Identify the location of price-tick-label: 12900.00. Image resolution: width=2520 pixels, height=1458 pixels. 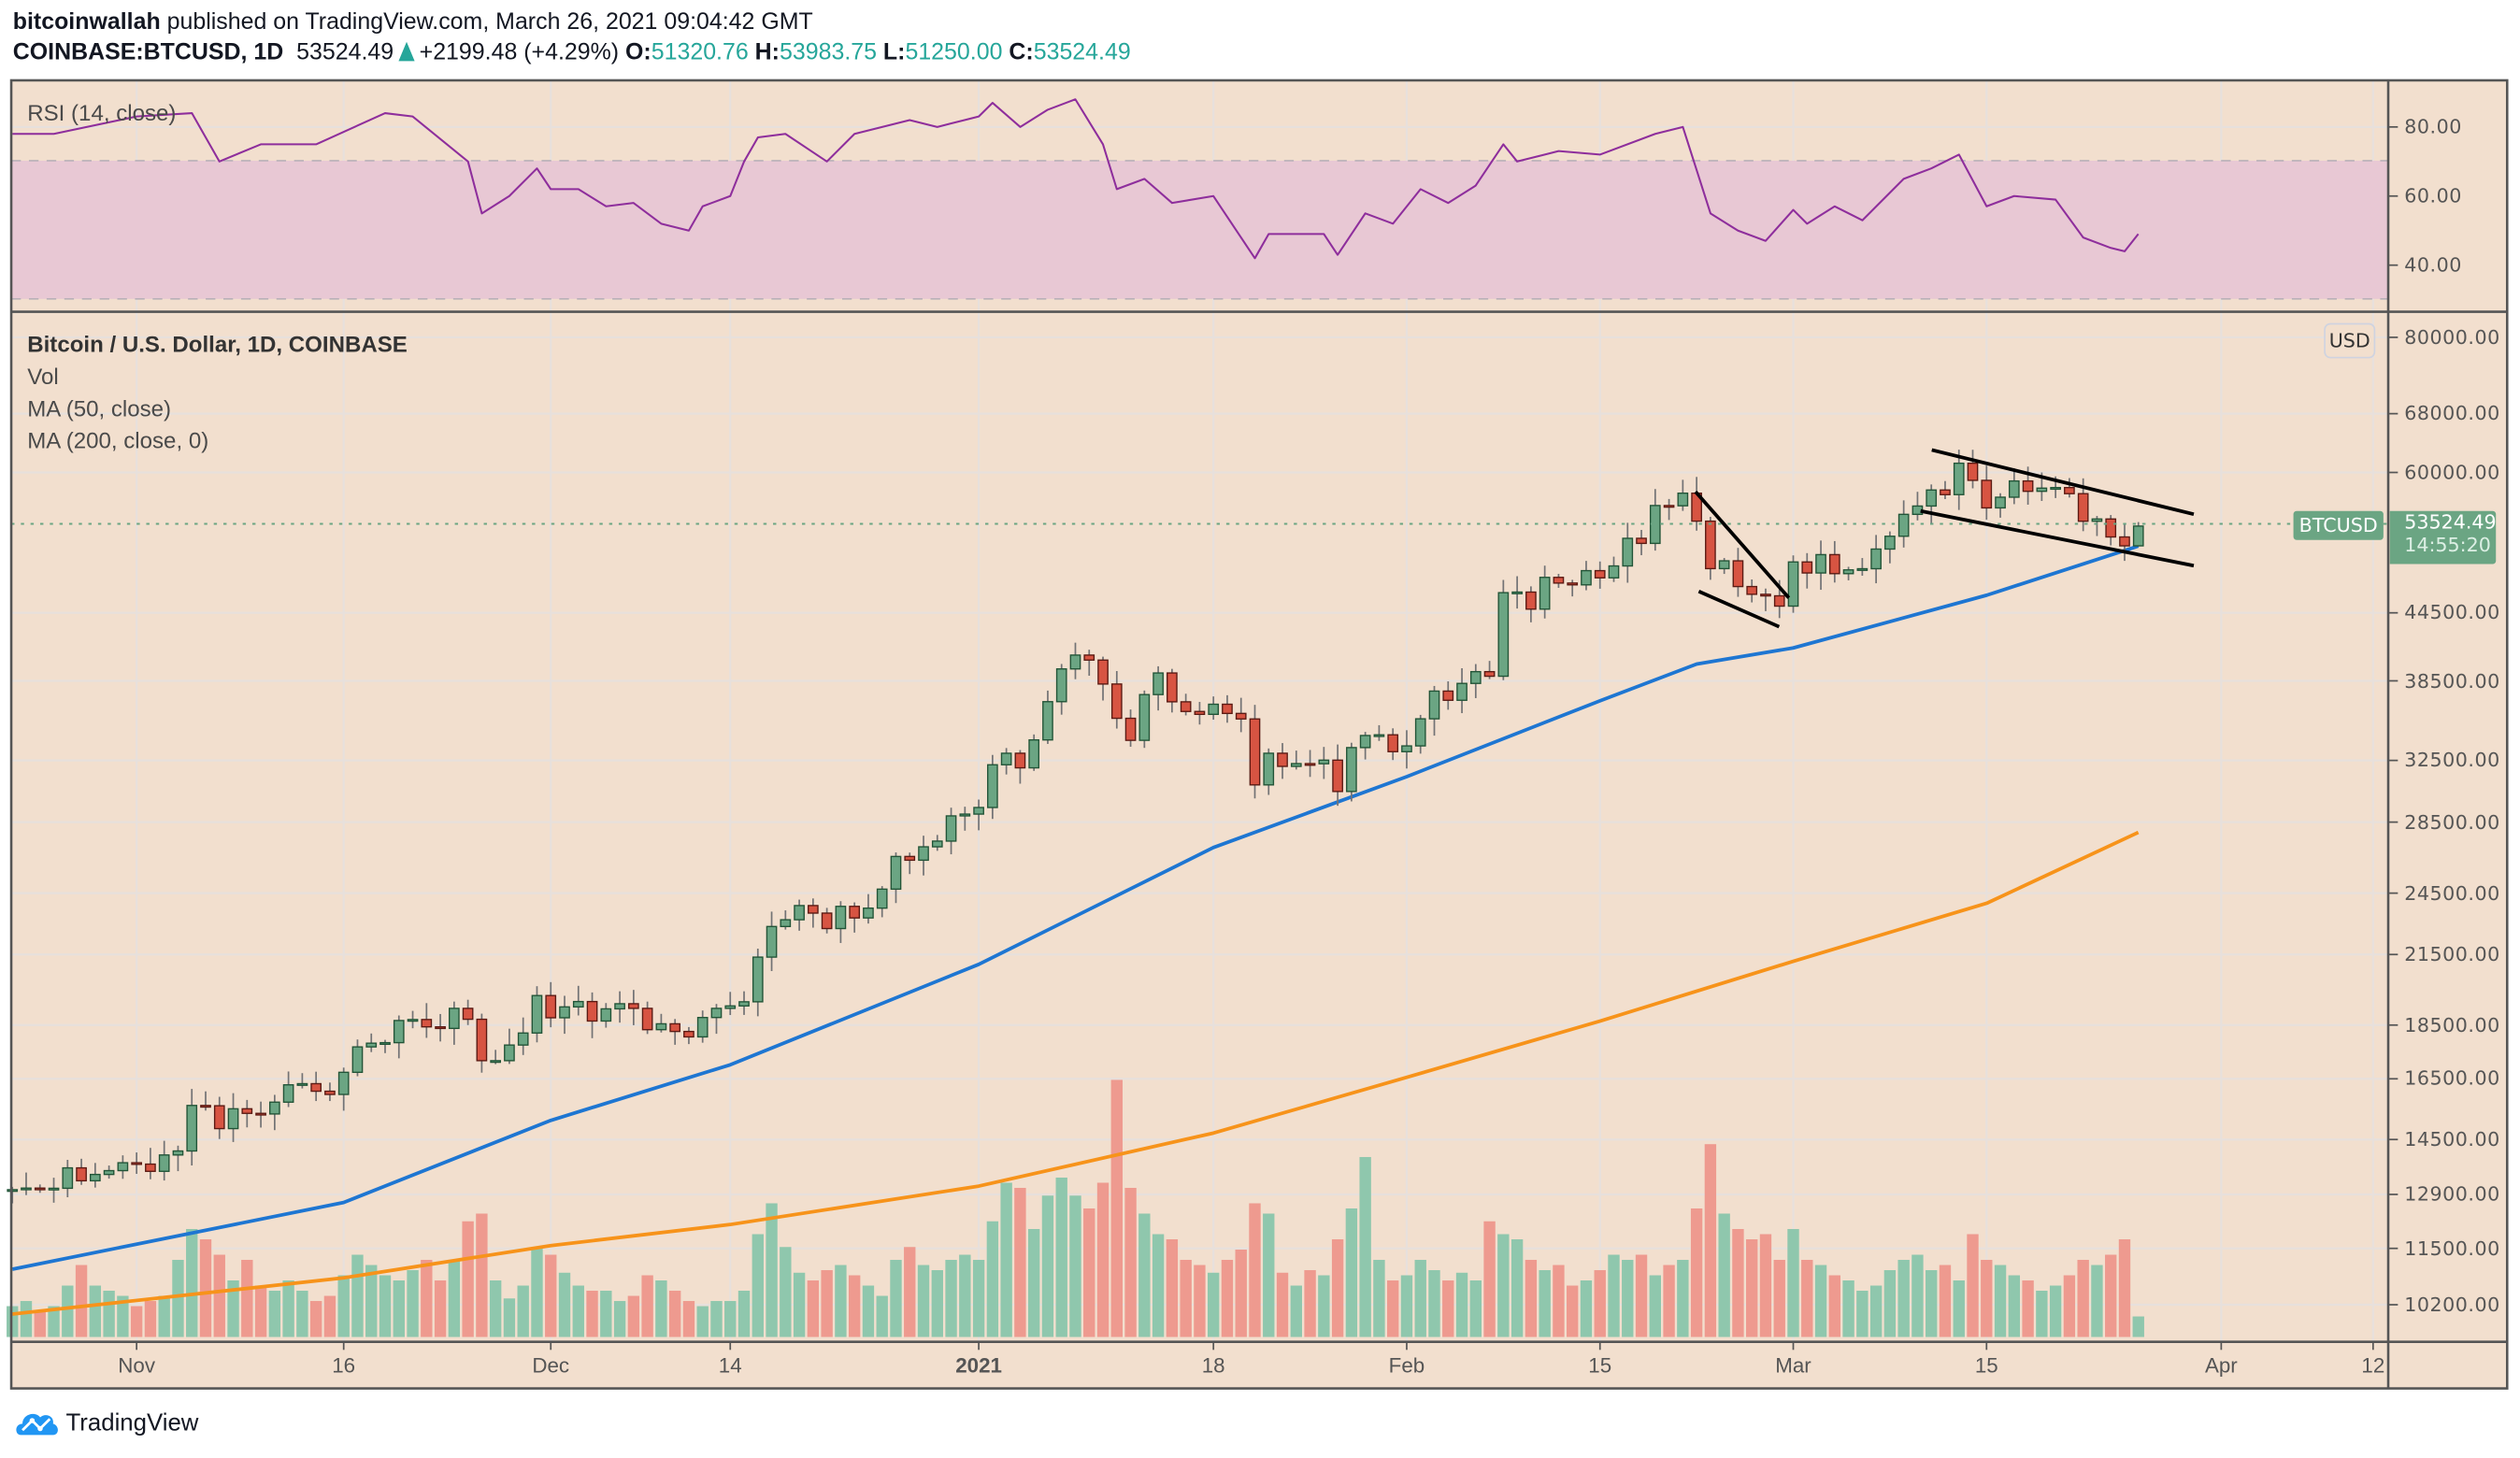
(2452, 1194).